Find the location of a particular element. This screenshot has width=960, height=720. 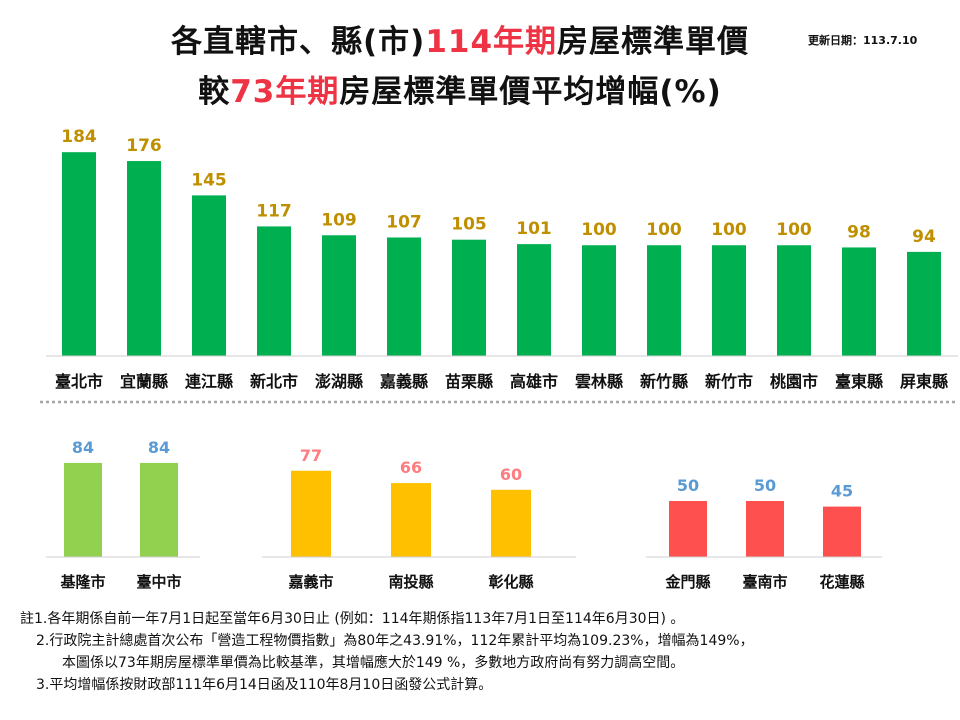

category-label: 苗栗縣 is located at coordinates (469, 381).